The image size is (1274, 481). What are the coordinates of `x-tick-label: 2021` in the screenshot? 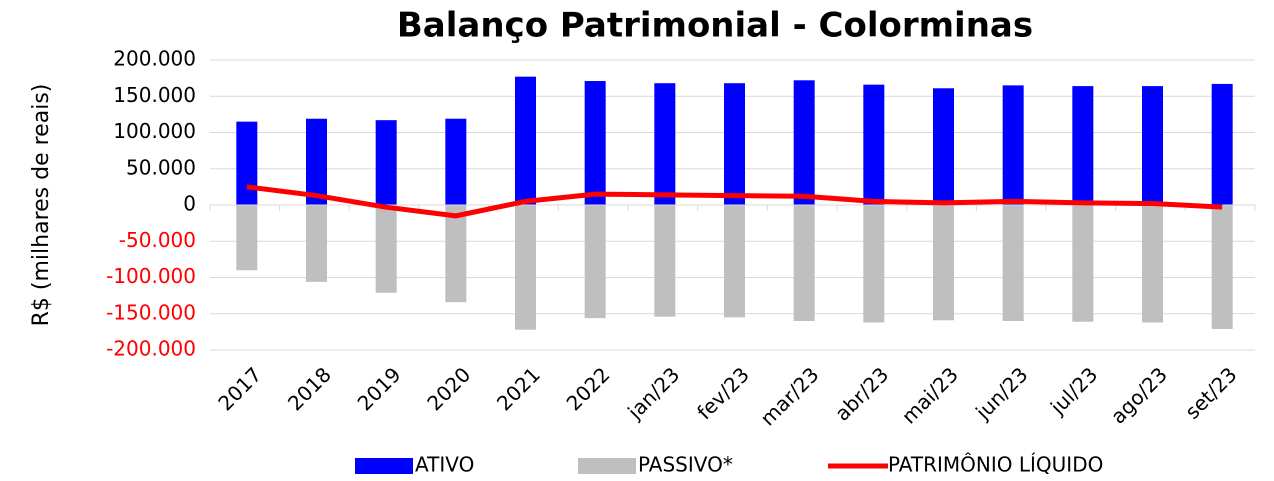 It's located at (518, 388).